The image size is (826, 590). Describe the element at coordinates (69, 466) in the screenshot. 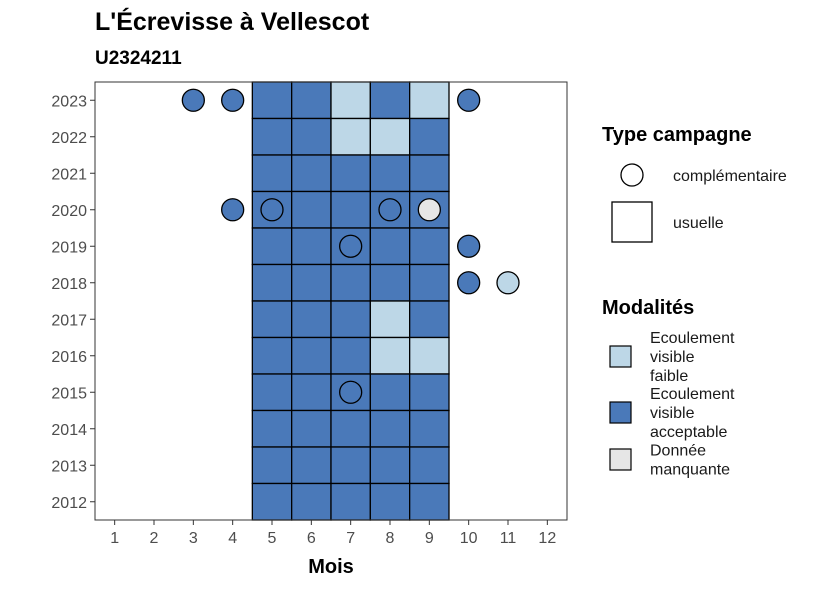

I see `y-tick-label-2013: 2013` at that location.